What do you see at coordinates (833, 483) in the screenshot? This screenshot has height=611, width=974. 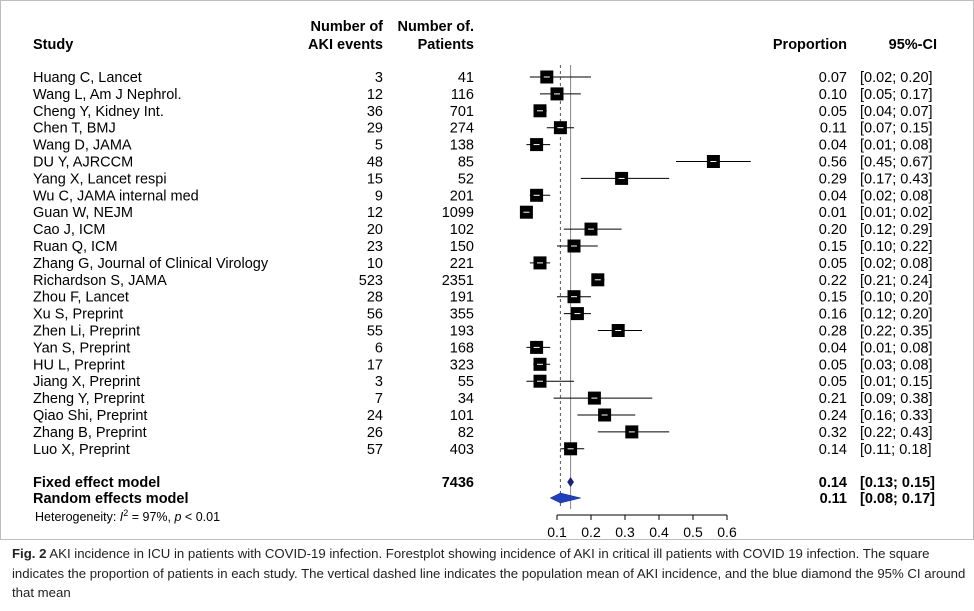 I see `fixed-effect-proportion: 0.14` at bounding box center [833, 483].